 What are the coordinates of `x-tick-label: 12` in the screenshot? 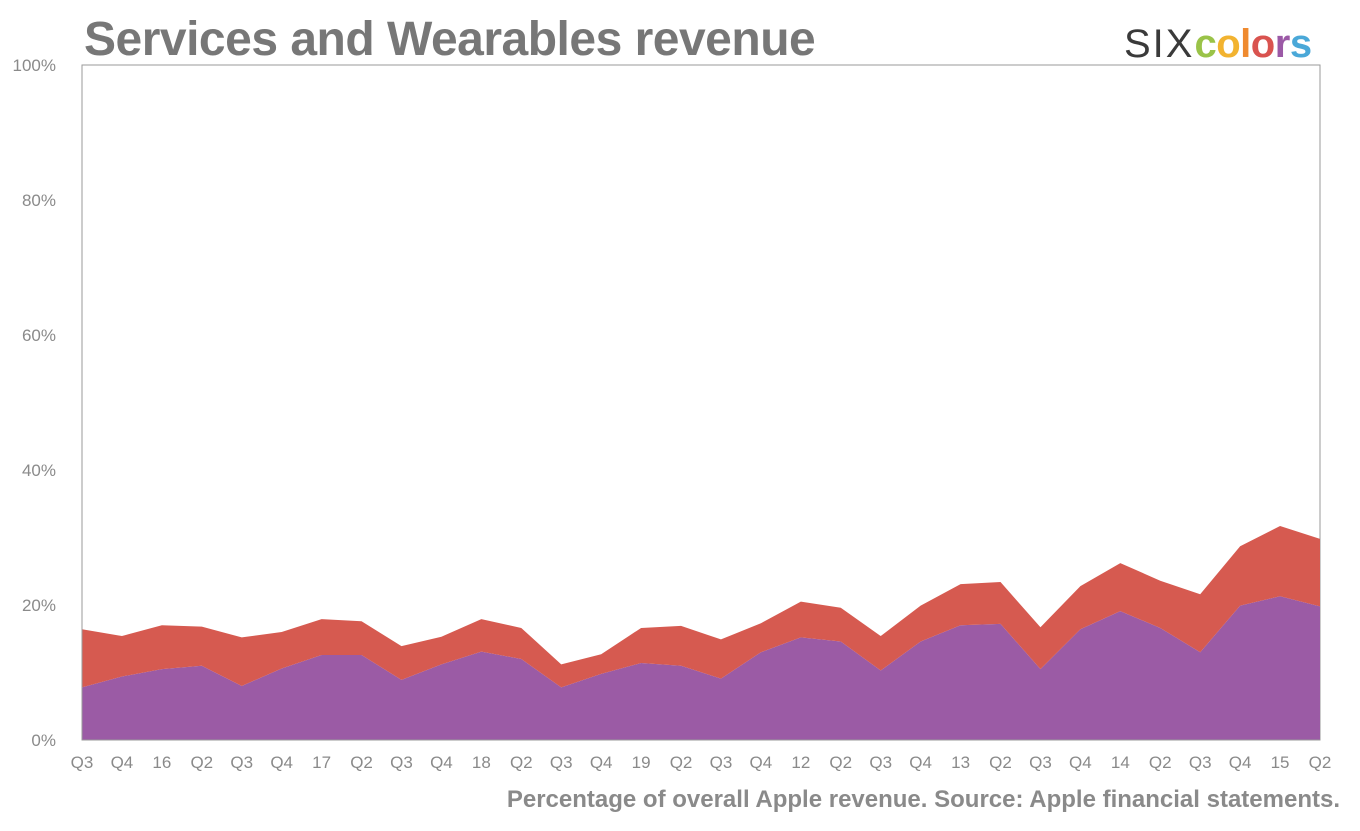 It's located at (800, 762).